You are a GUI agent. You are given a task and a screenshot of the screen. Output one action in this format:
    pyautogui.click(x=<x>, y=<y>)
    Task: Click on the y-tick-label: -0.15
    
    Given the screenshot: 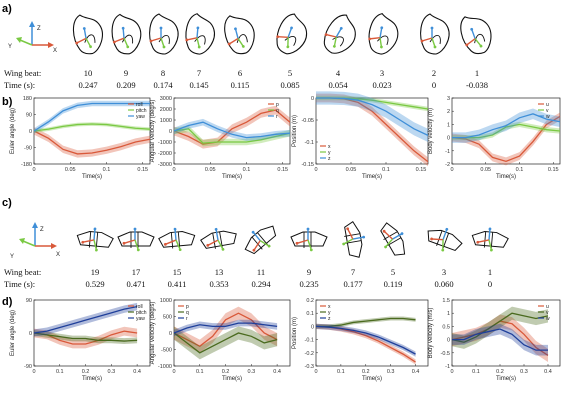 What is the action you would take?
    pyautogui.click(x=307, y=165)
    